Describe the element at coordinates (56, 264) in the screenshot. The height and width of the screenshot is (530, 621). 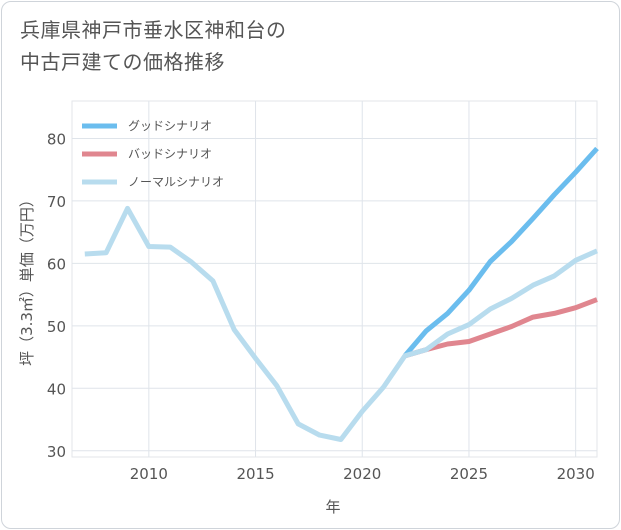
I see `y-tick-label: 60` at that location.